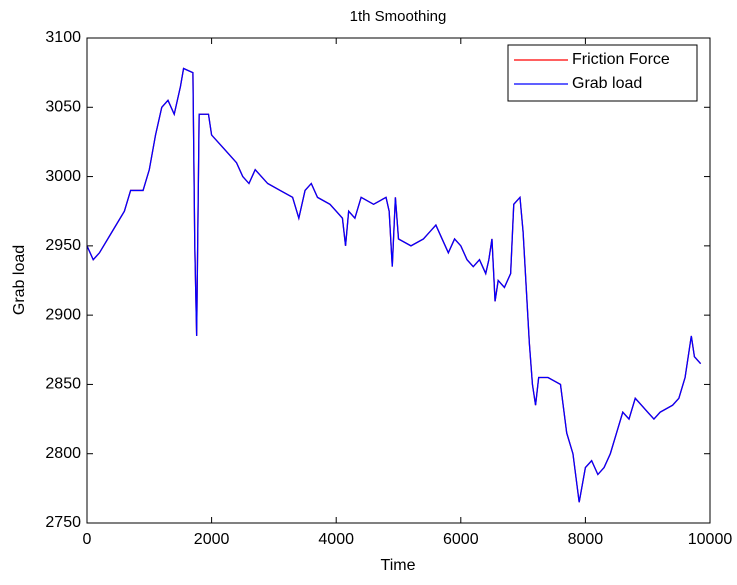 This screenshot has height=585, width=737. What do you see at coordinates (621, 59) in the screenshot?
I see `legend-label: Friction Force` at bounding box center [621, 59].